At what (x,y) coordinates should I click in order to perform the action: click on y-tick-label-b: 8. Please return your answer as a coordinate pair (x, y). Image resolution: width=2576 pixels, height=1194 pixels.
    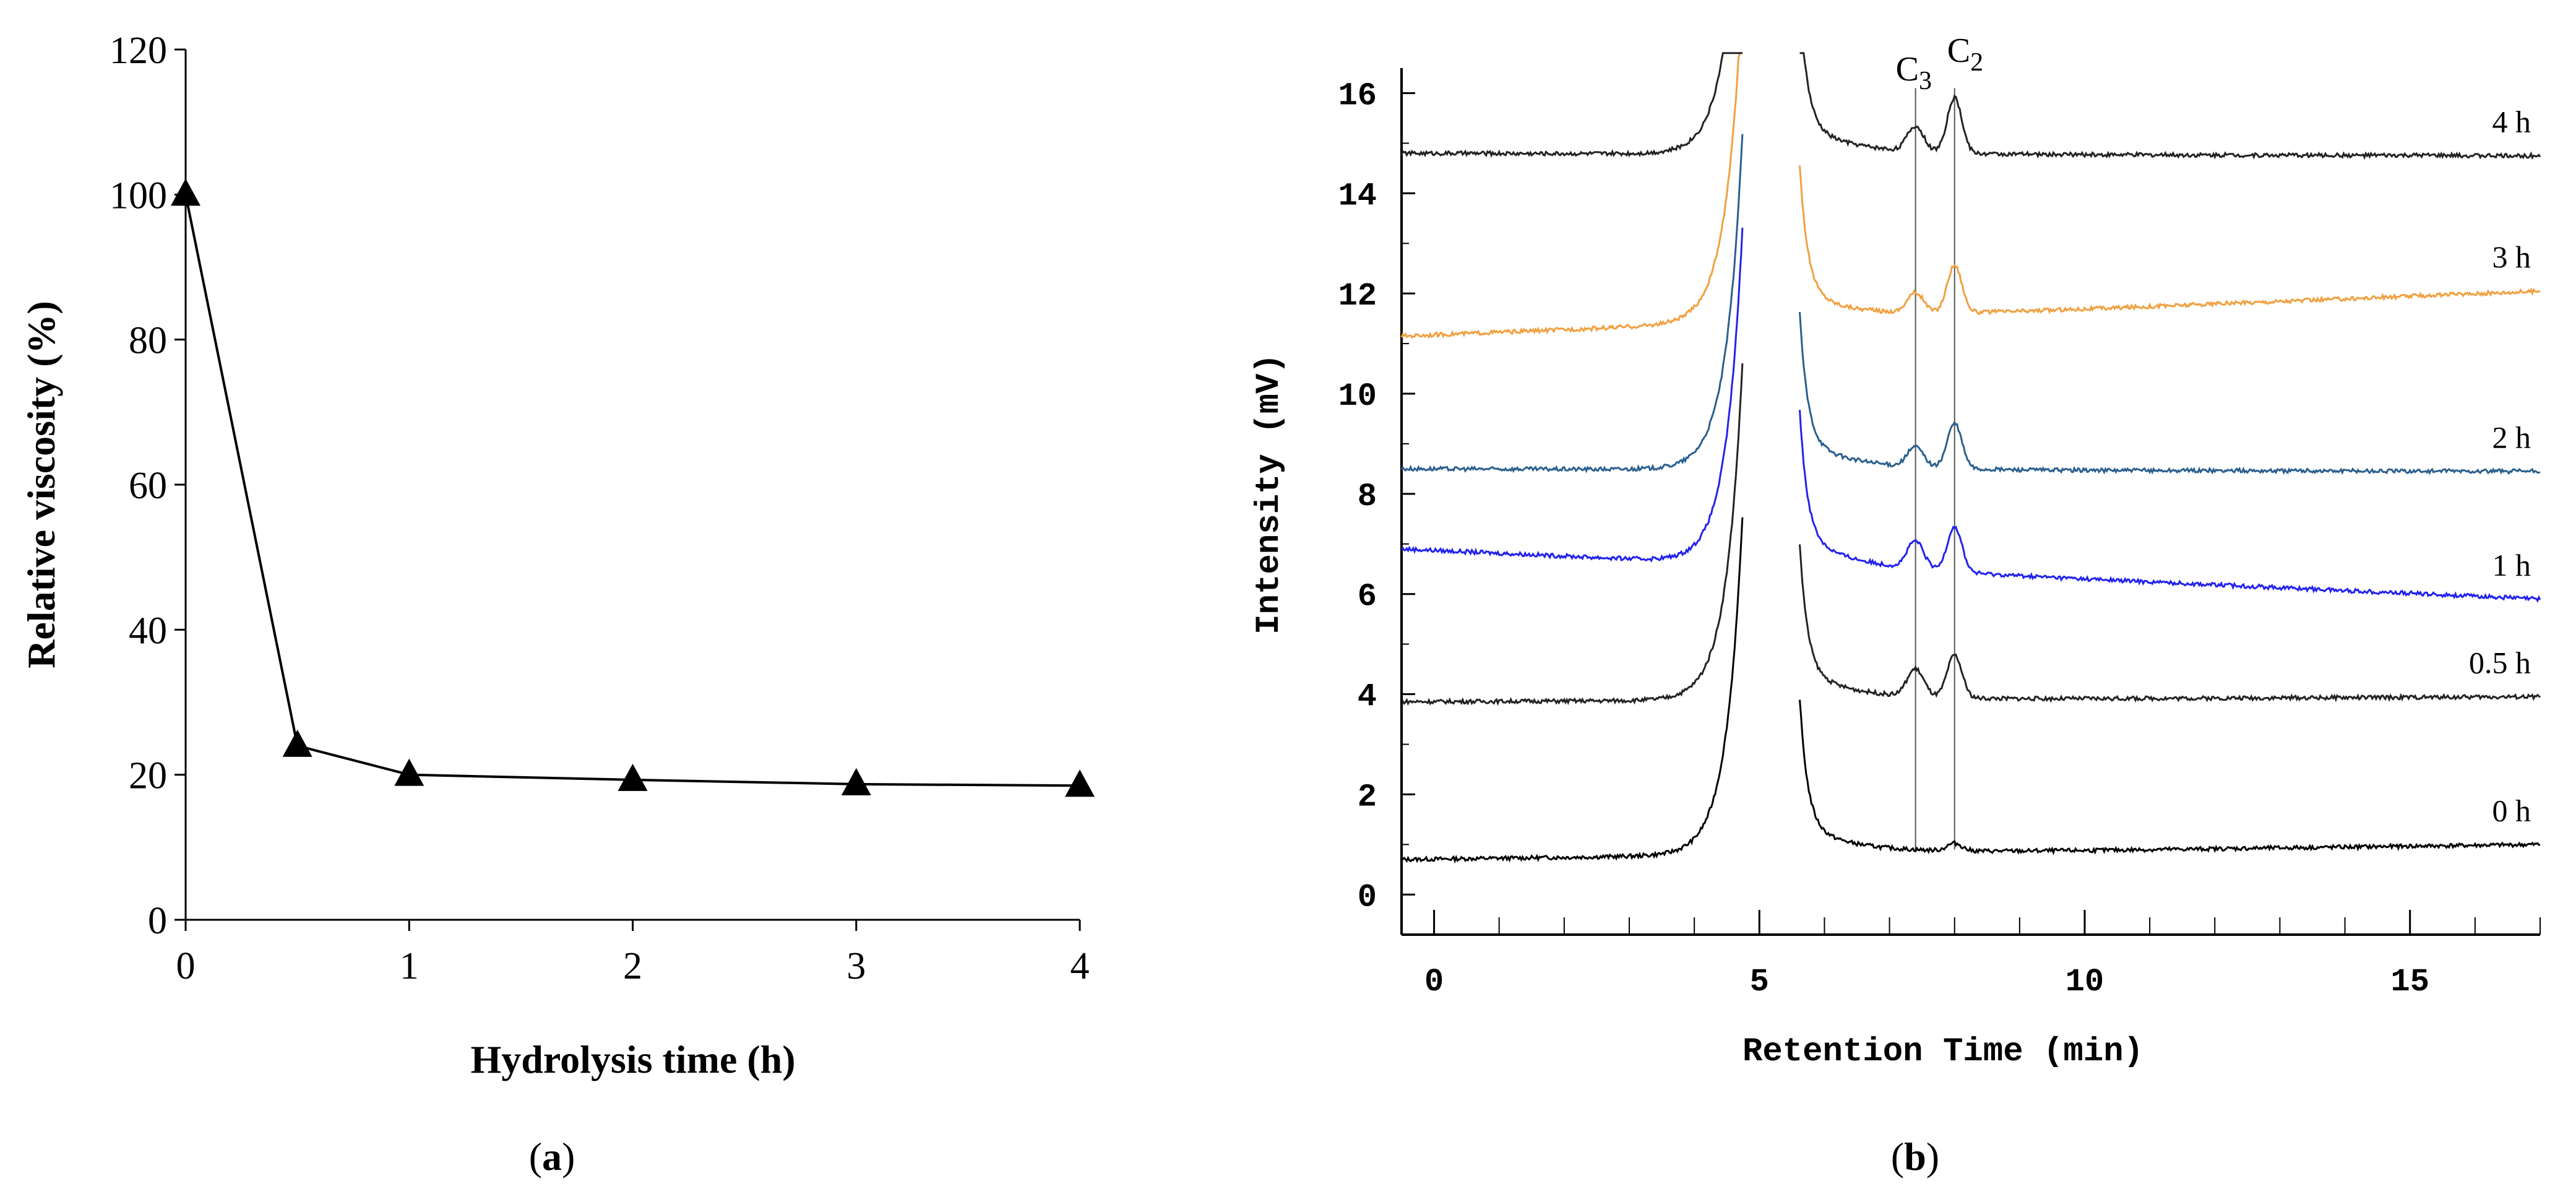
    Looking at the image, I should click on (1367, 496).